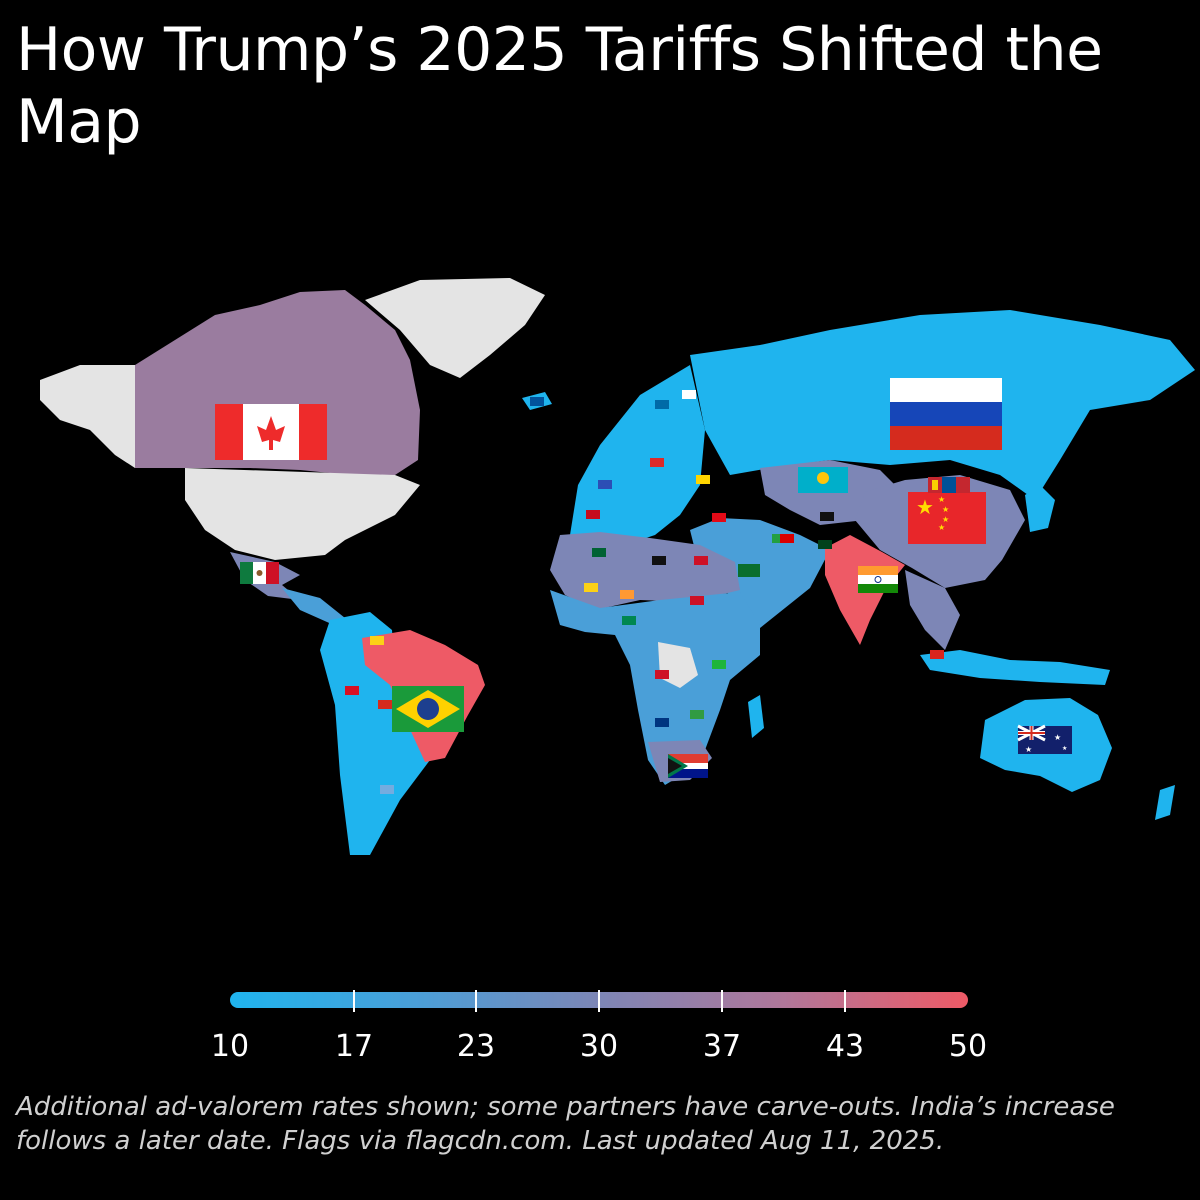 The image size is (1200, 1200). I want to click on legend-tick-label: 17, so click(354, 1046).